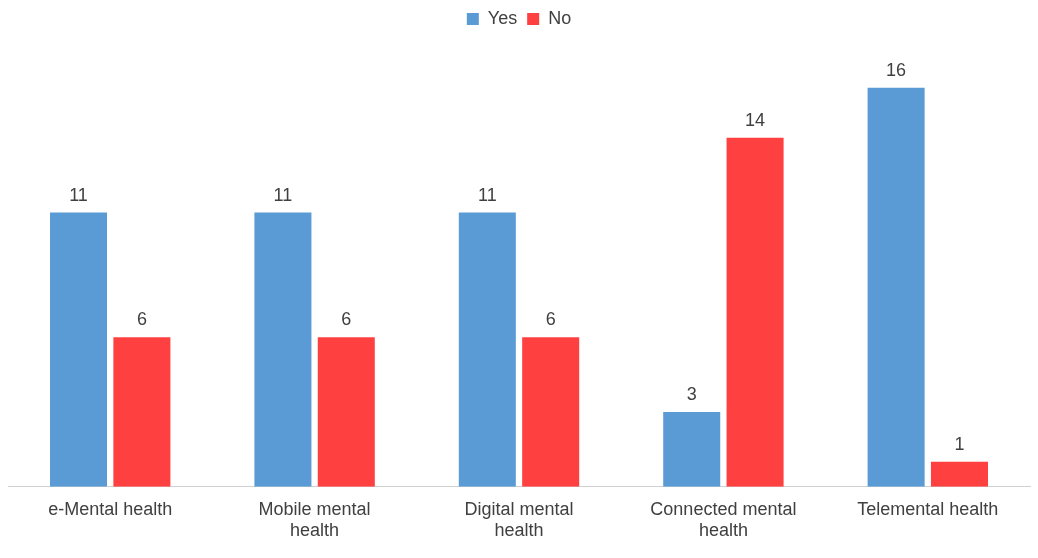  What do you see at coordinates (959, 443) in the screenshot?
I see `data-label: 1` at bounding box center [959, 443].